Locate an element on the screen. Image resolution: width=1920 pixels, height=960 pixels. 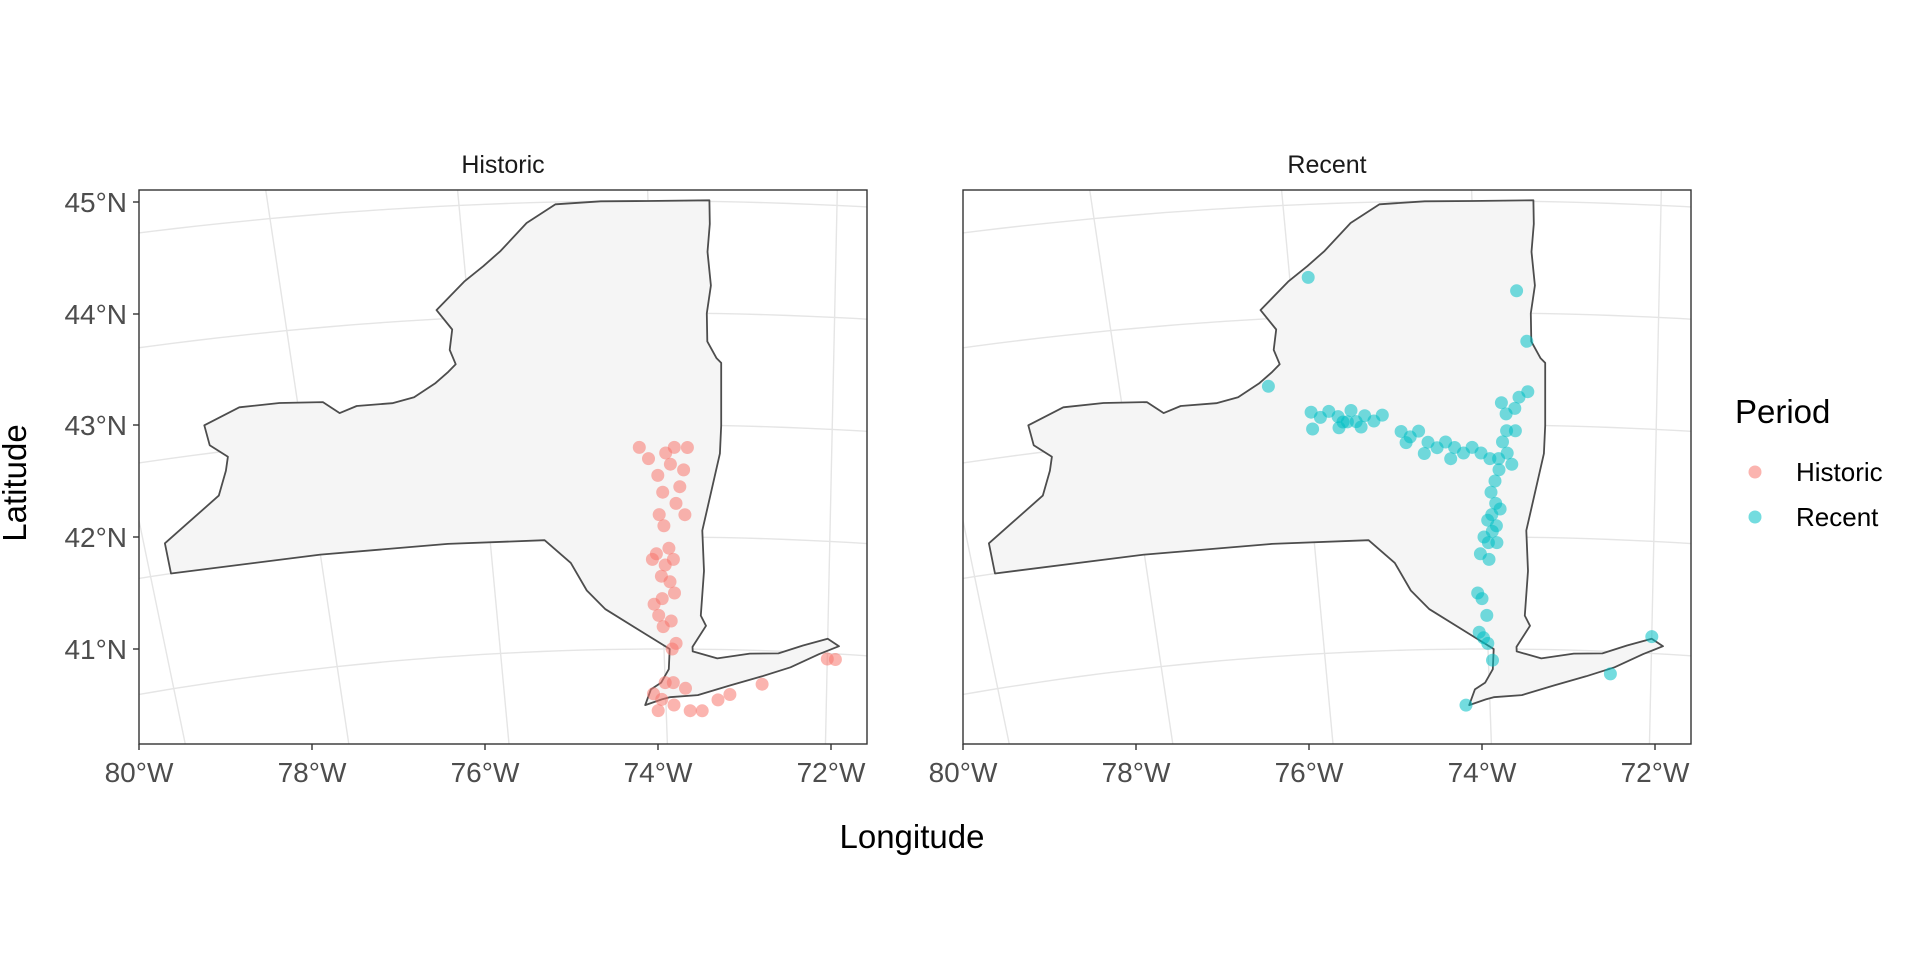
legend-key-recent is located at coordinates (1755, 517).